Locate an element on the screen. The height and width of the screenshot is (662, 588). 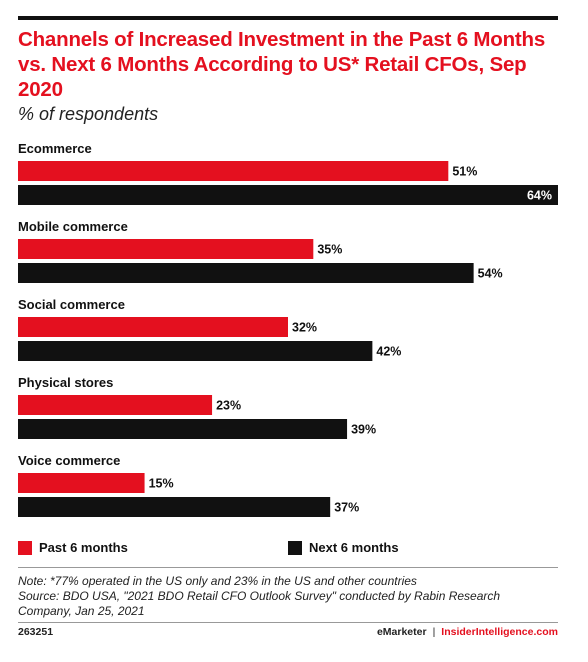
legend-swatch-past is located at coordinates (25, 547).